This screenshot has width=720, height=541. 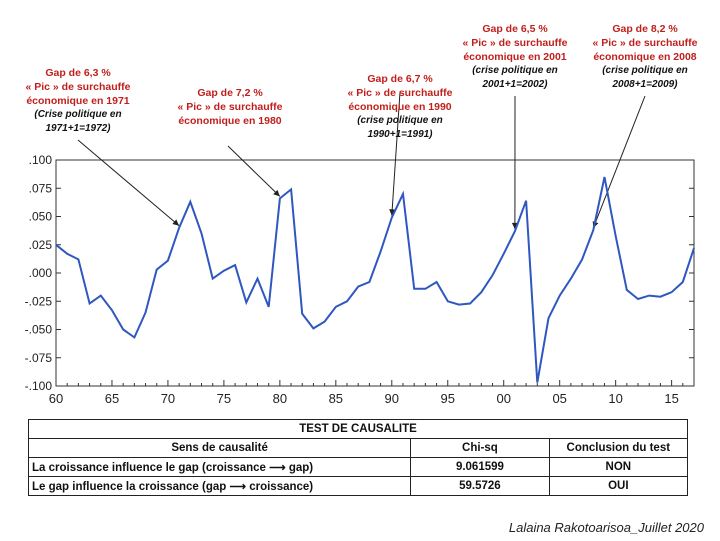 What do you see at coordinates (606, 527) in the screenshot?
I see `signature: Lalaina Rakotoarisoa_Juillet 2020` at bounding box center [606, 527].